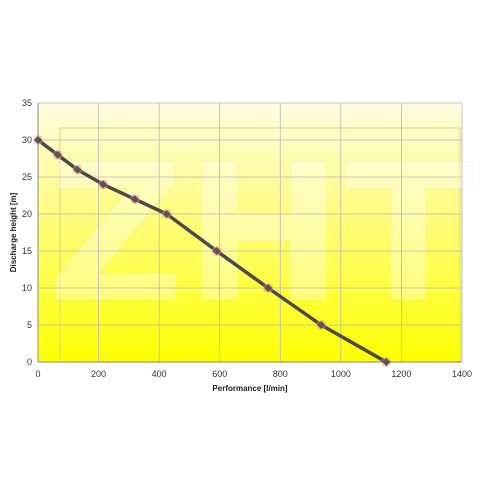  Describe the element at coordinates (29, 362) in the screenshot. I see `y-tick-label: 0` at that location.